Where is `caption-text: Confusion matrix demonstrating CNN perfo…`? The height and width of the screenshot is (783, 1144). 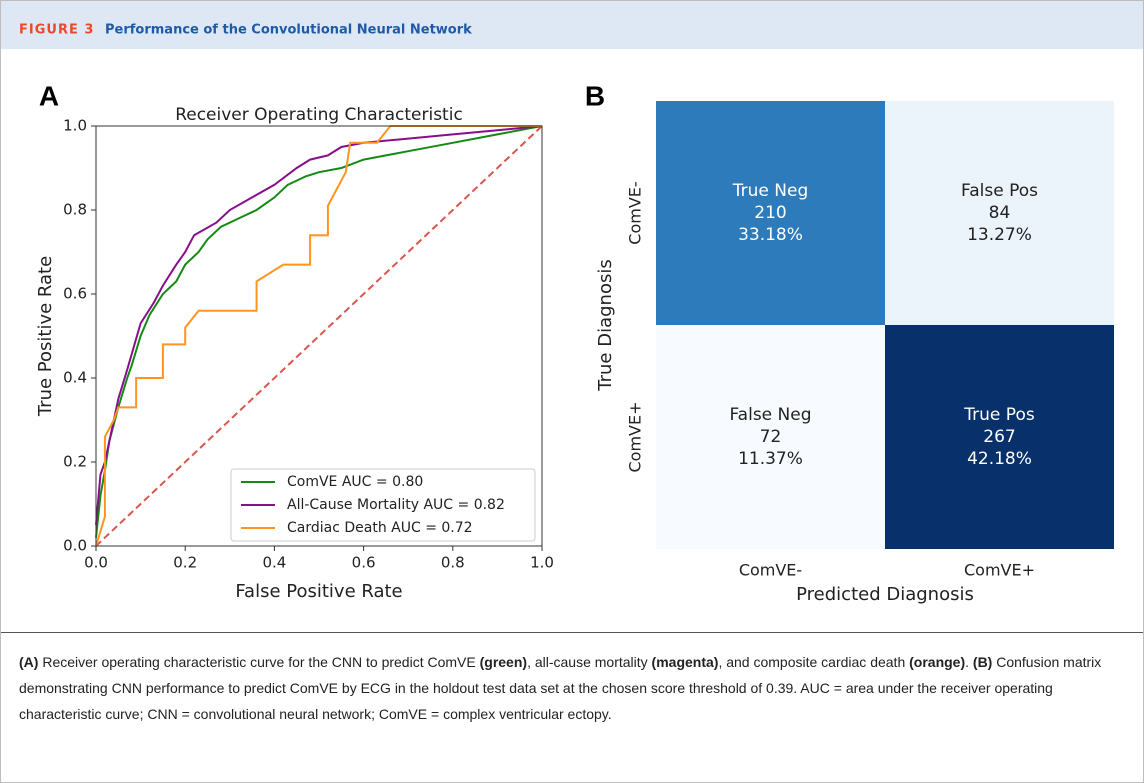 caption-text: Confusion matrix demonstrating CNN perfo… is located at coordinates (560, 688).